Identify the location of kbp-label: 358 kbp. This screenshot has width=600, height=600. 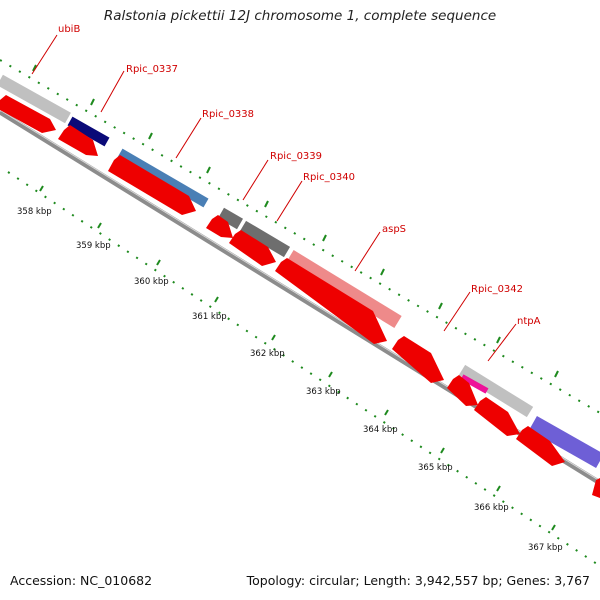
(34, 212).